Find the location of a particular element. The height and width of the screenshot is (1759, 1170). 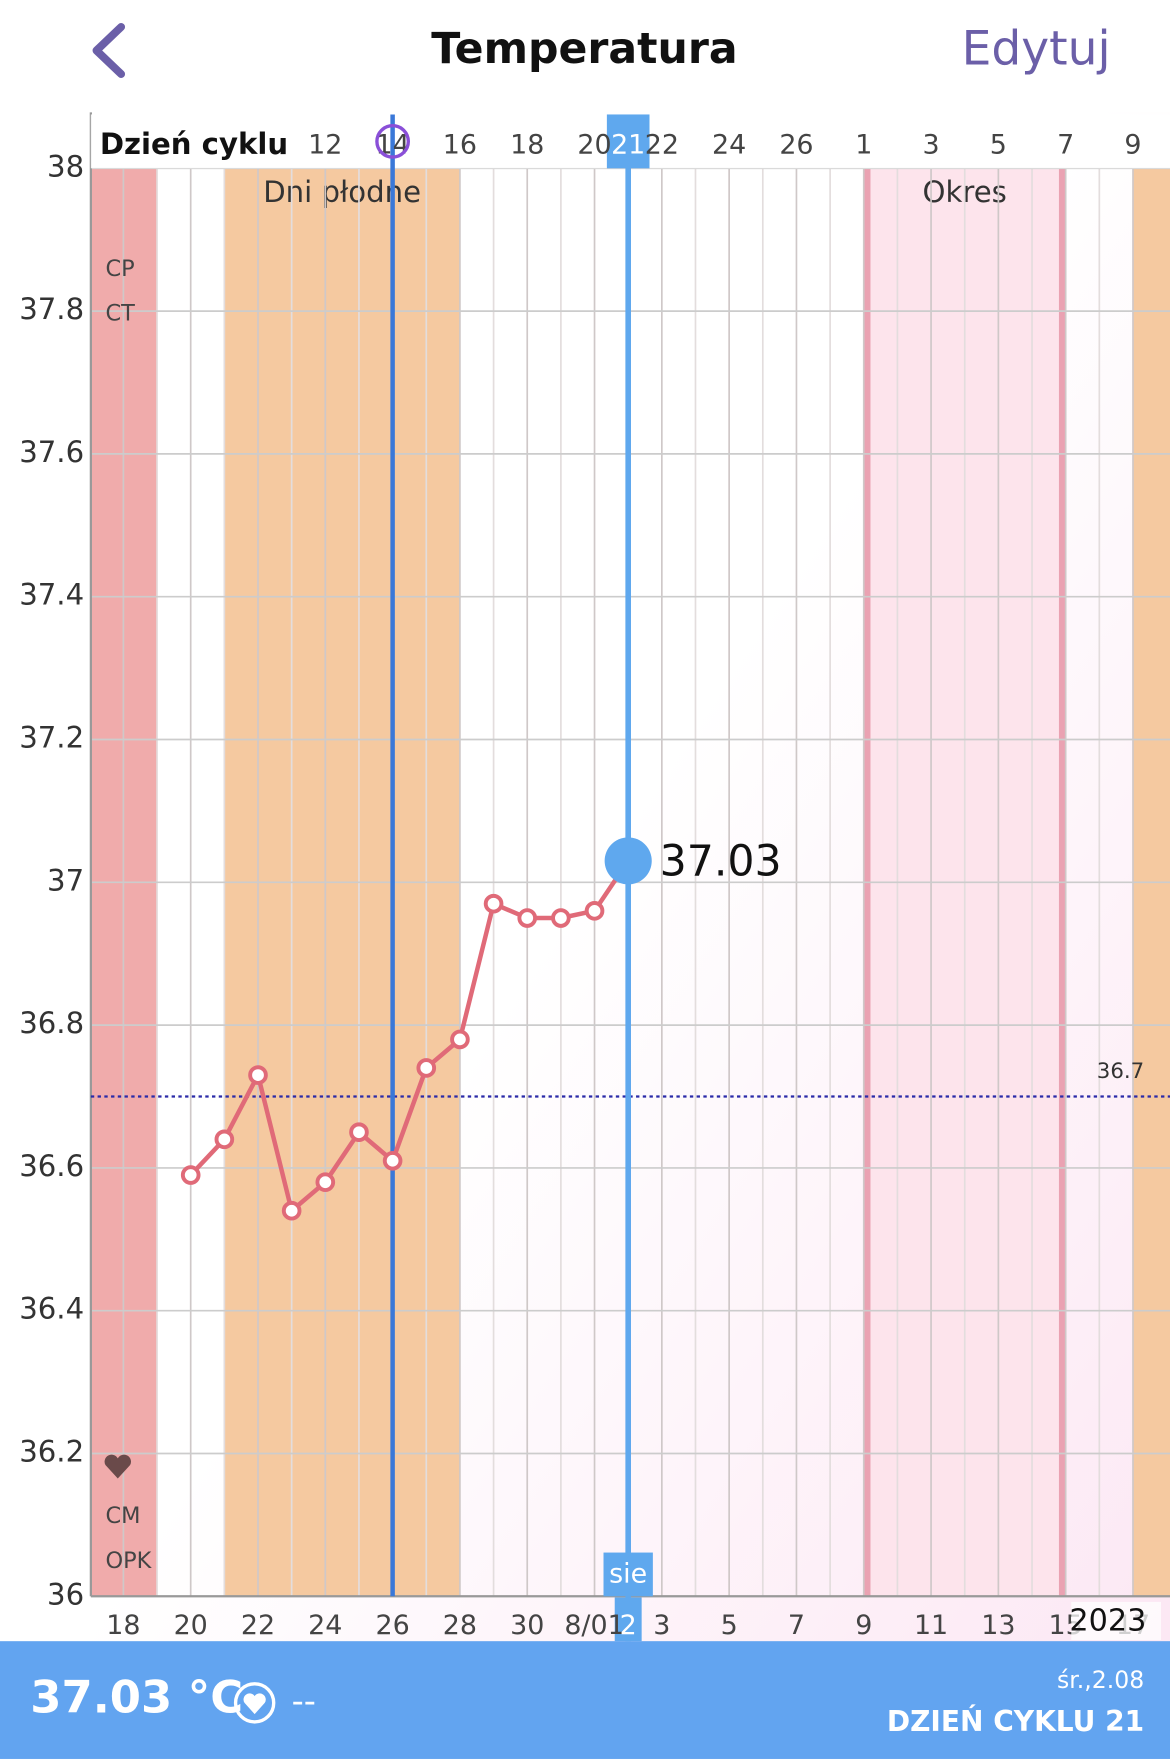

year-bg is located at coordinates (1116, 1621).